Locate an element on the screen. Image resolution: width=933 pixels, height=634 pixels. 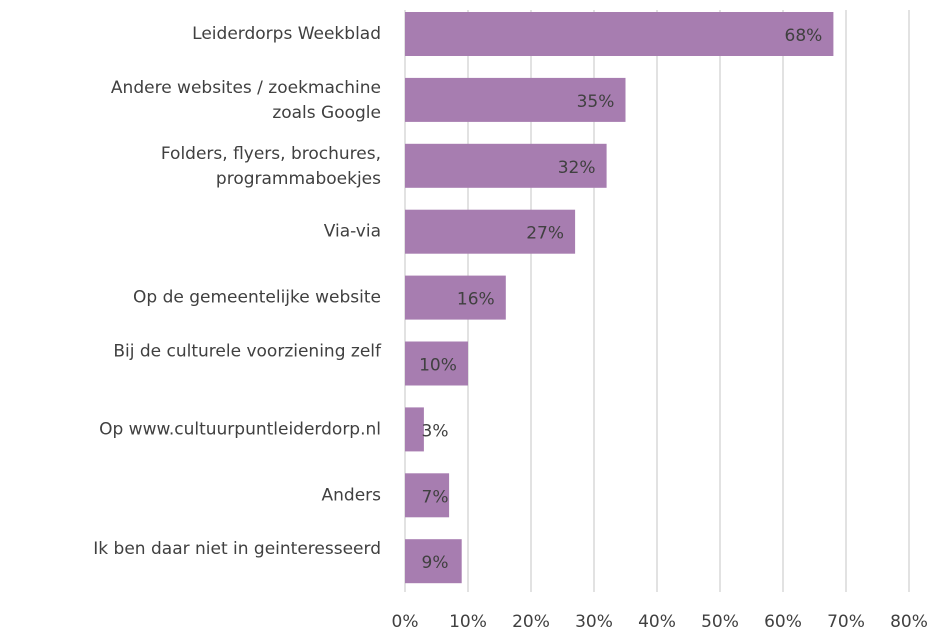
category-label: Bij de culturele voorziening zelf is located at coordinates (247, 352).